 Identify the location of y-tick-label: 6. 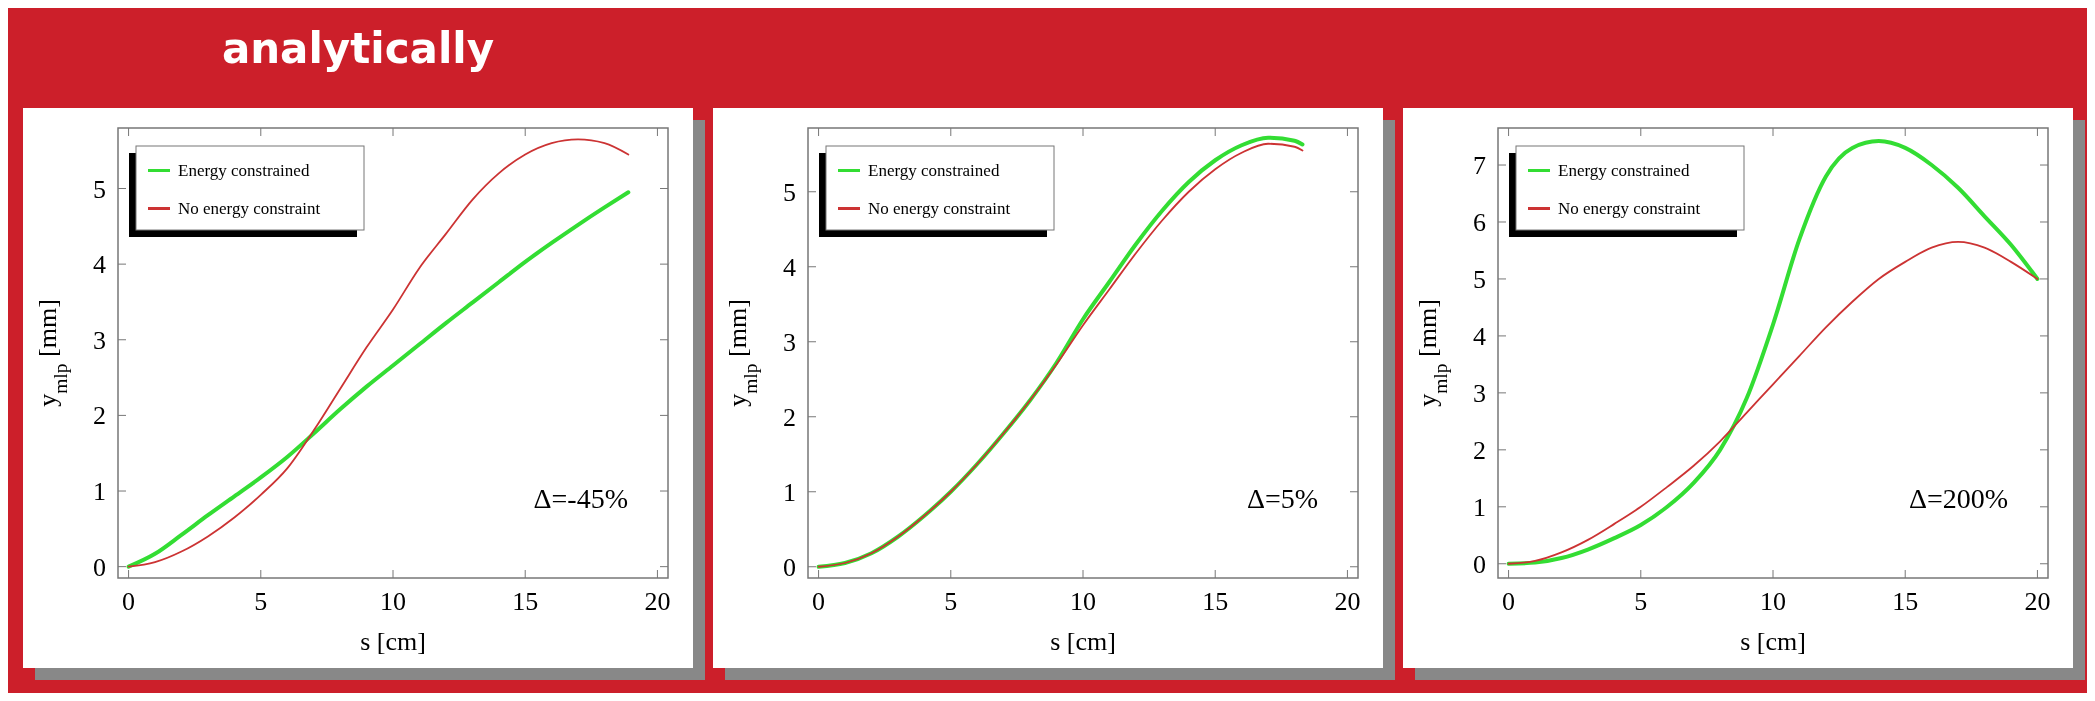
(1479, 223).